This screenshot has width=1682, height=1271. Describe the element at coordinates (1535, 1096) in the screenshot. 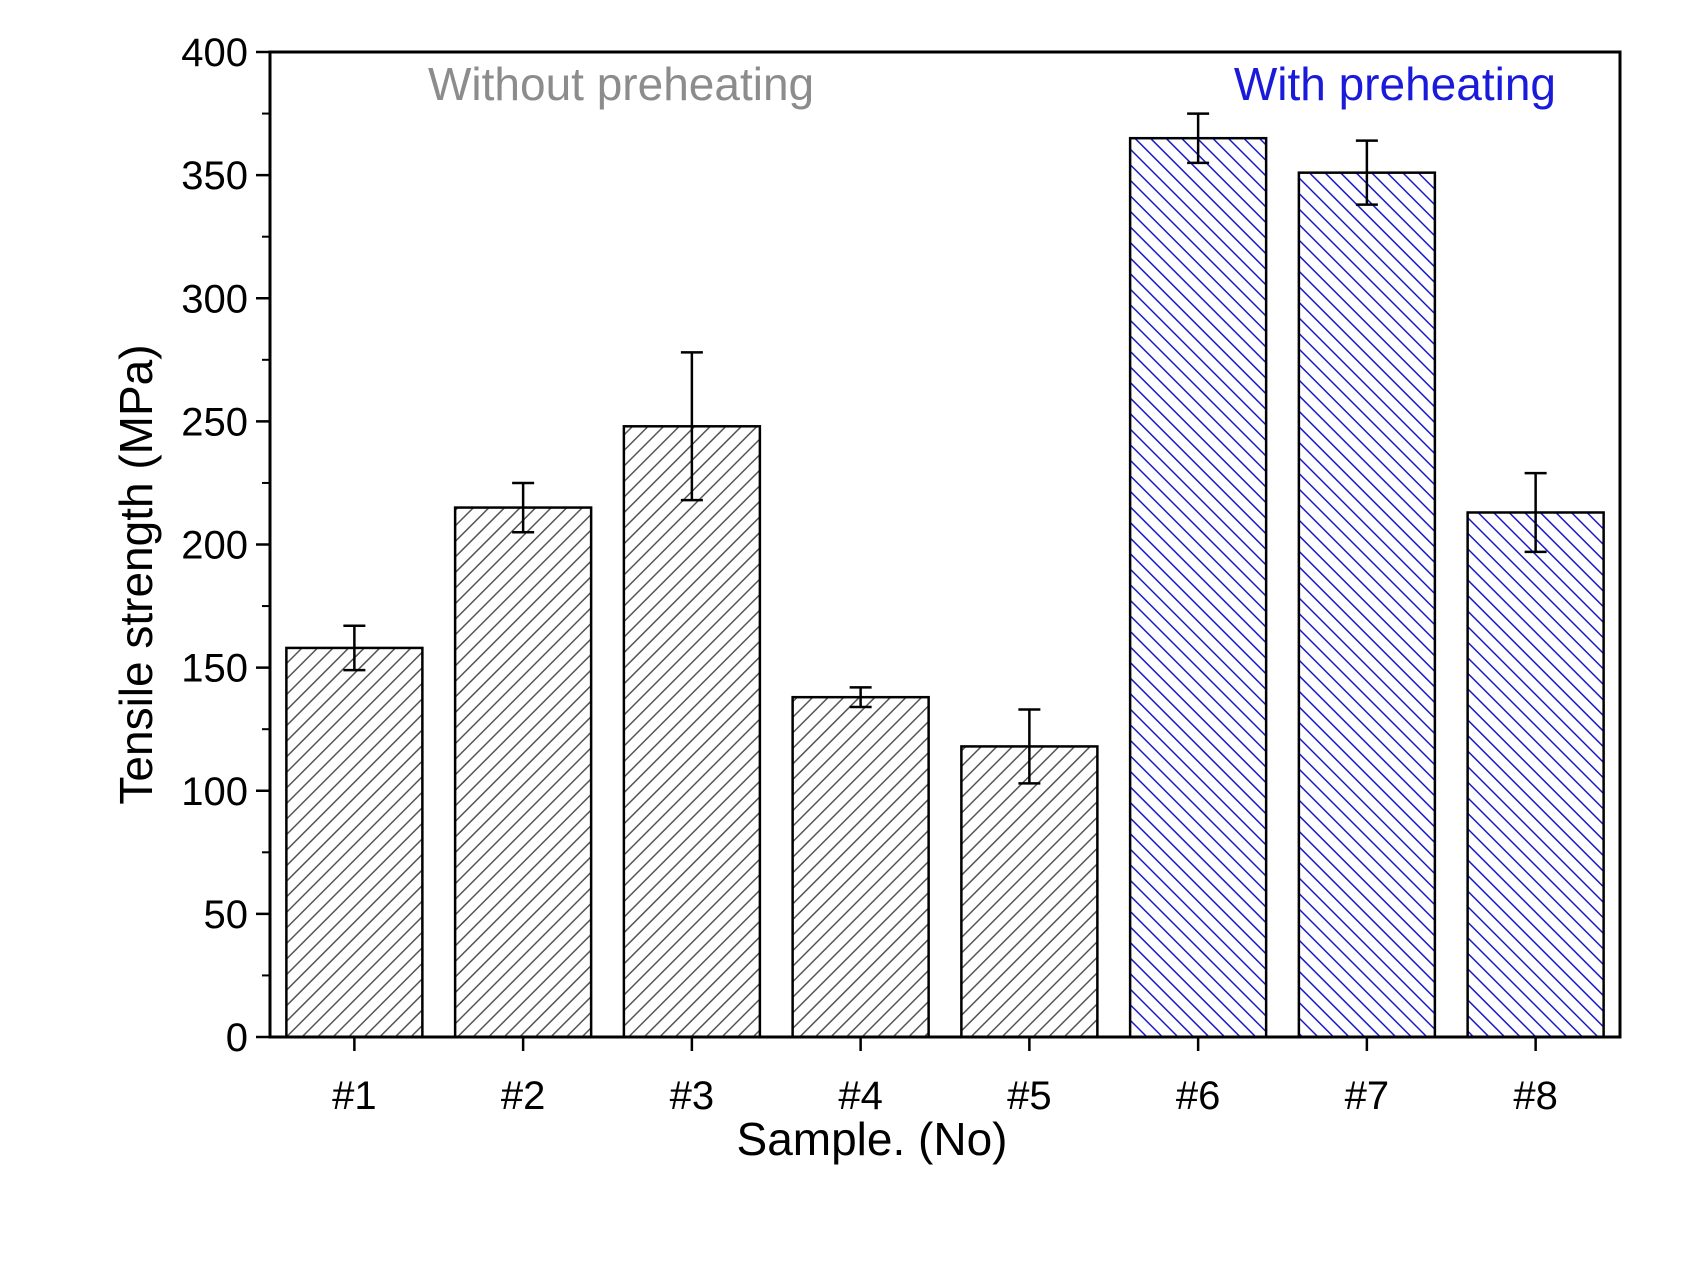

I see `x-tick-label-8: #8` at that location.